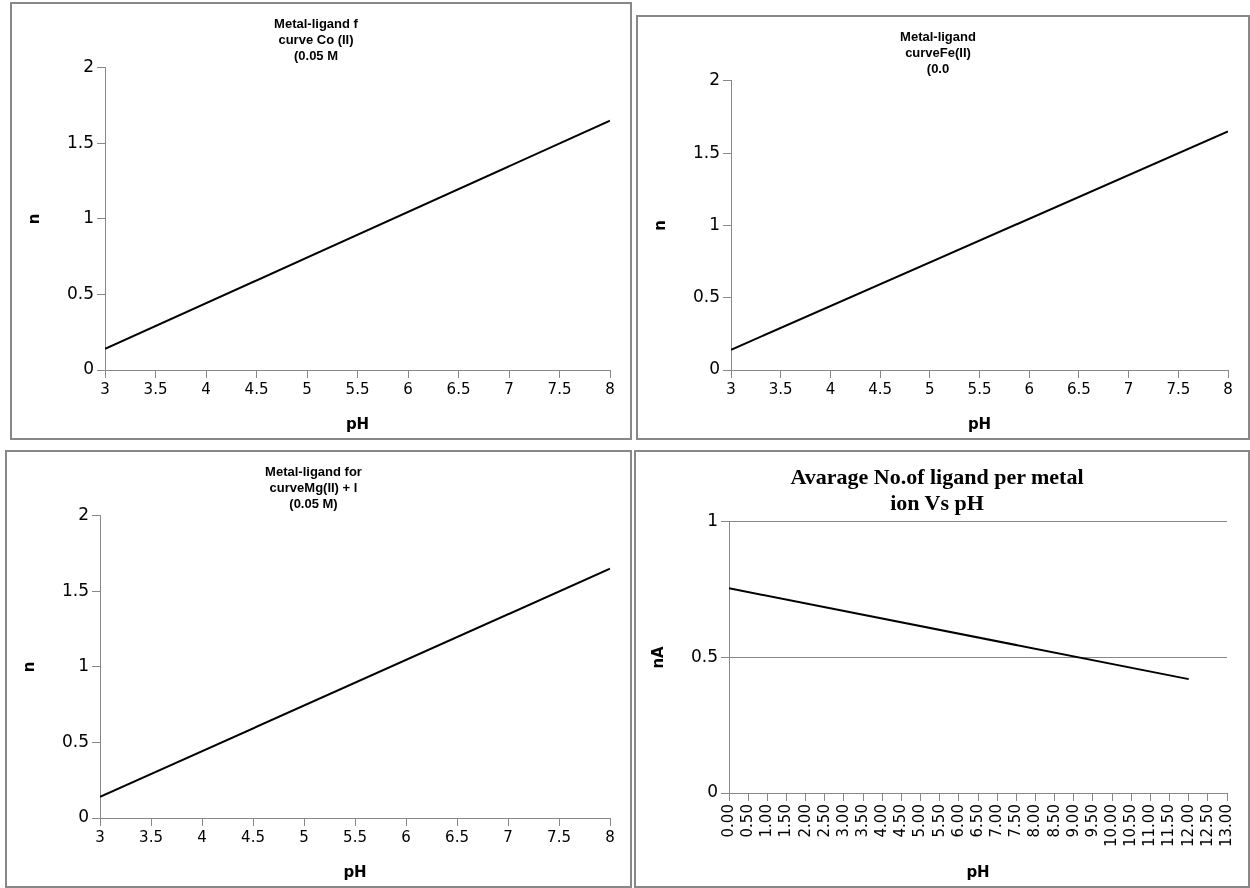 This screenshot has width=1250, height=888. I want to click on x-tick-label: 10.50, so click(1130, 826).